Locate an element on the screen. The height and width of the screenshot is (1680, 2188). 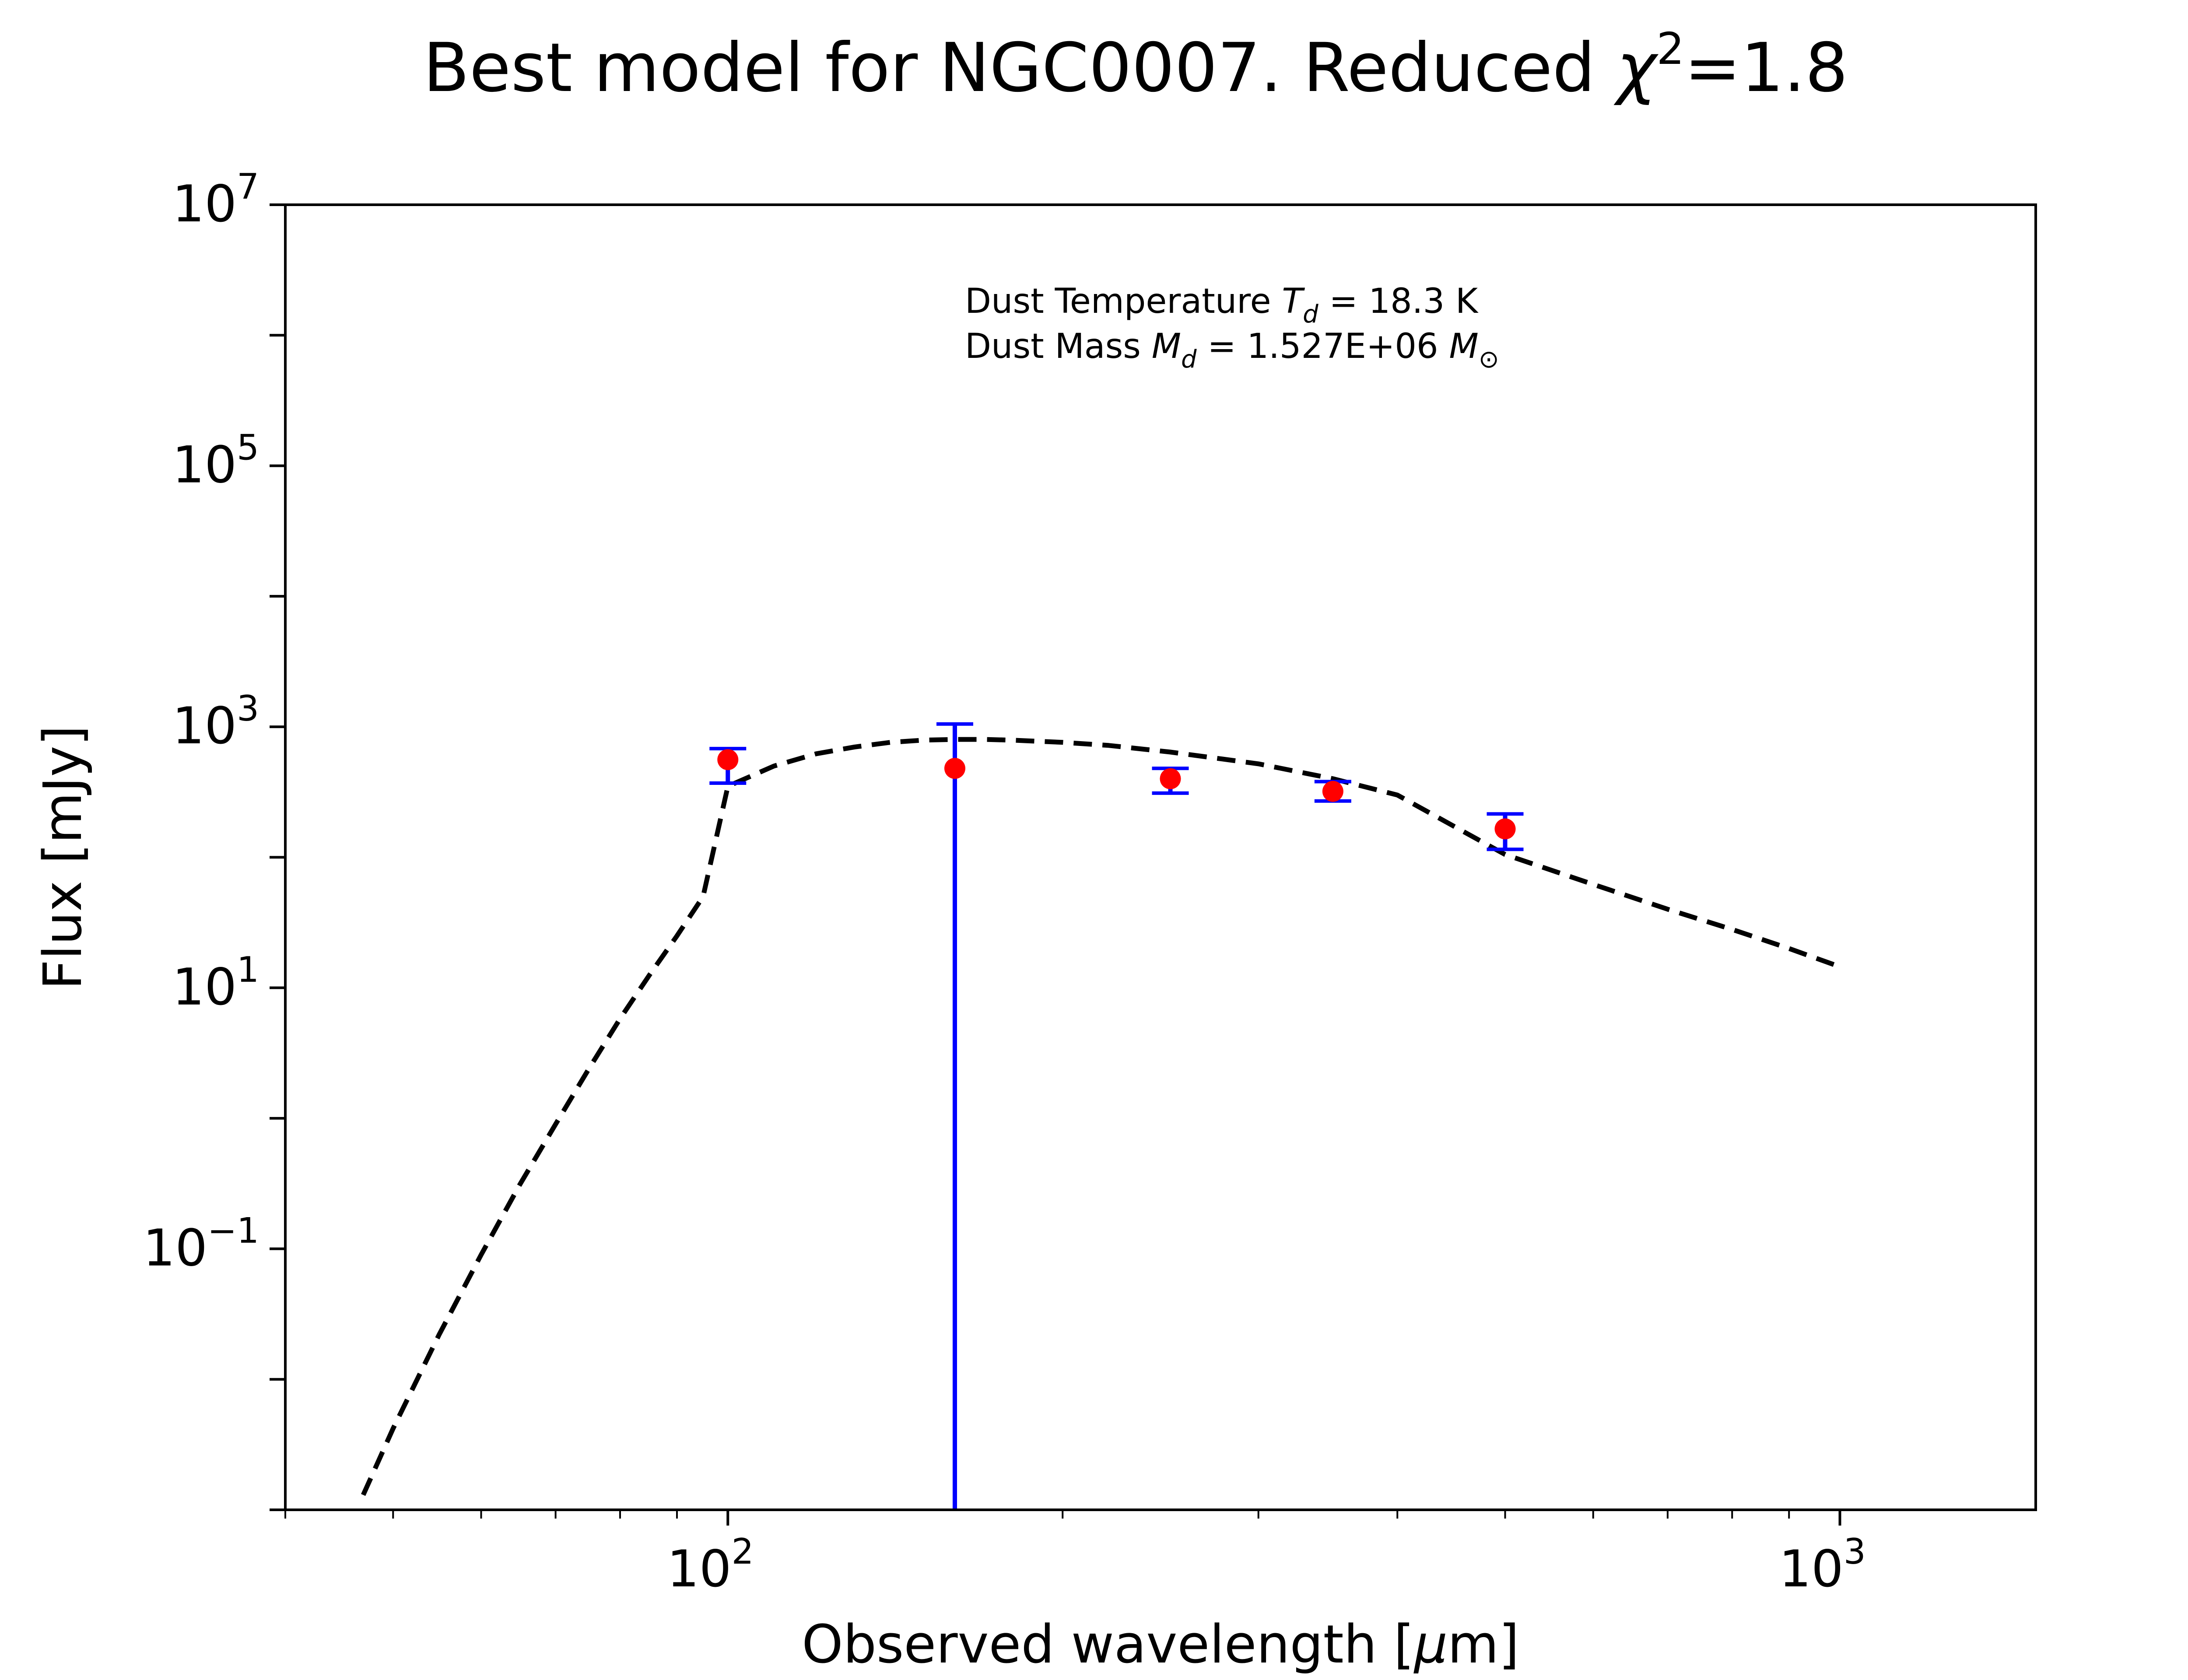
y-tick-label-4: 10⁵ is located at coordinates (215, 461).